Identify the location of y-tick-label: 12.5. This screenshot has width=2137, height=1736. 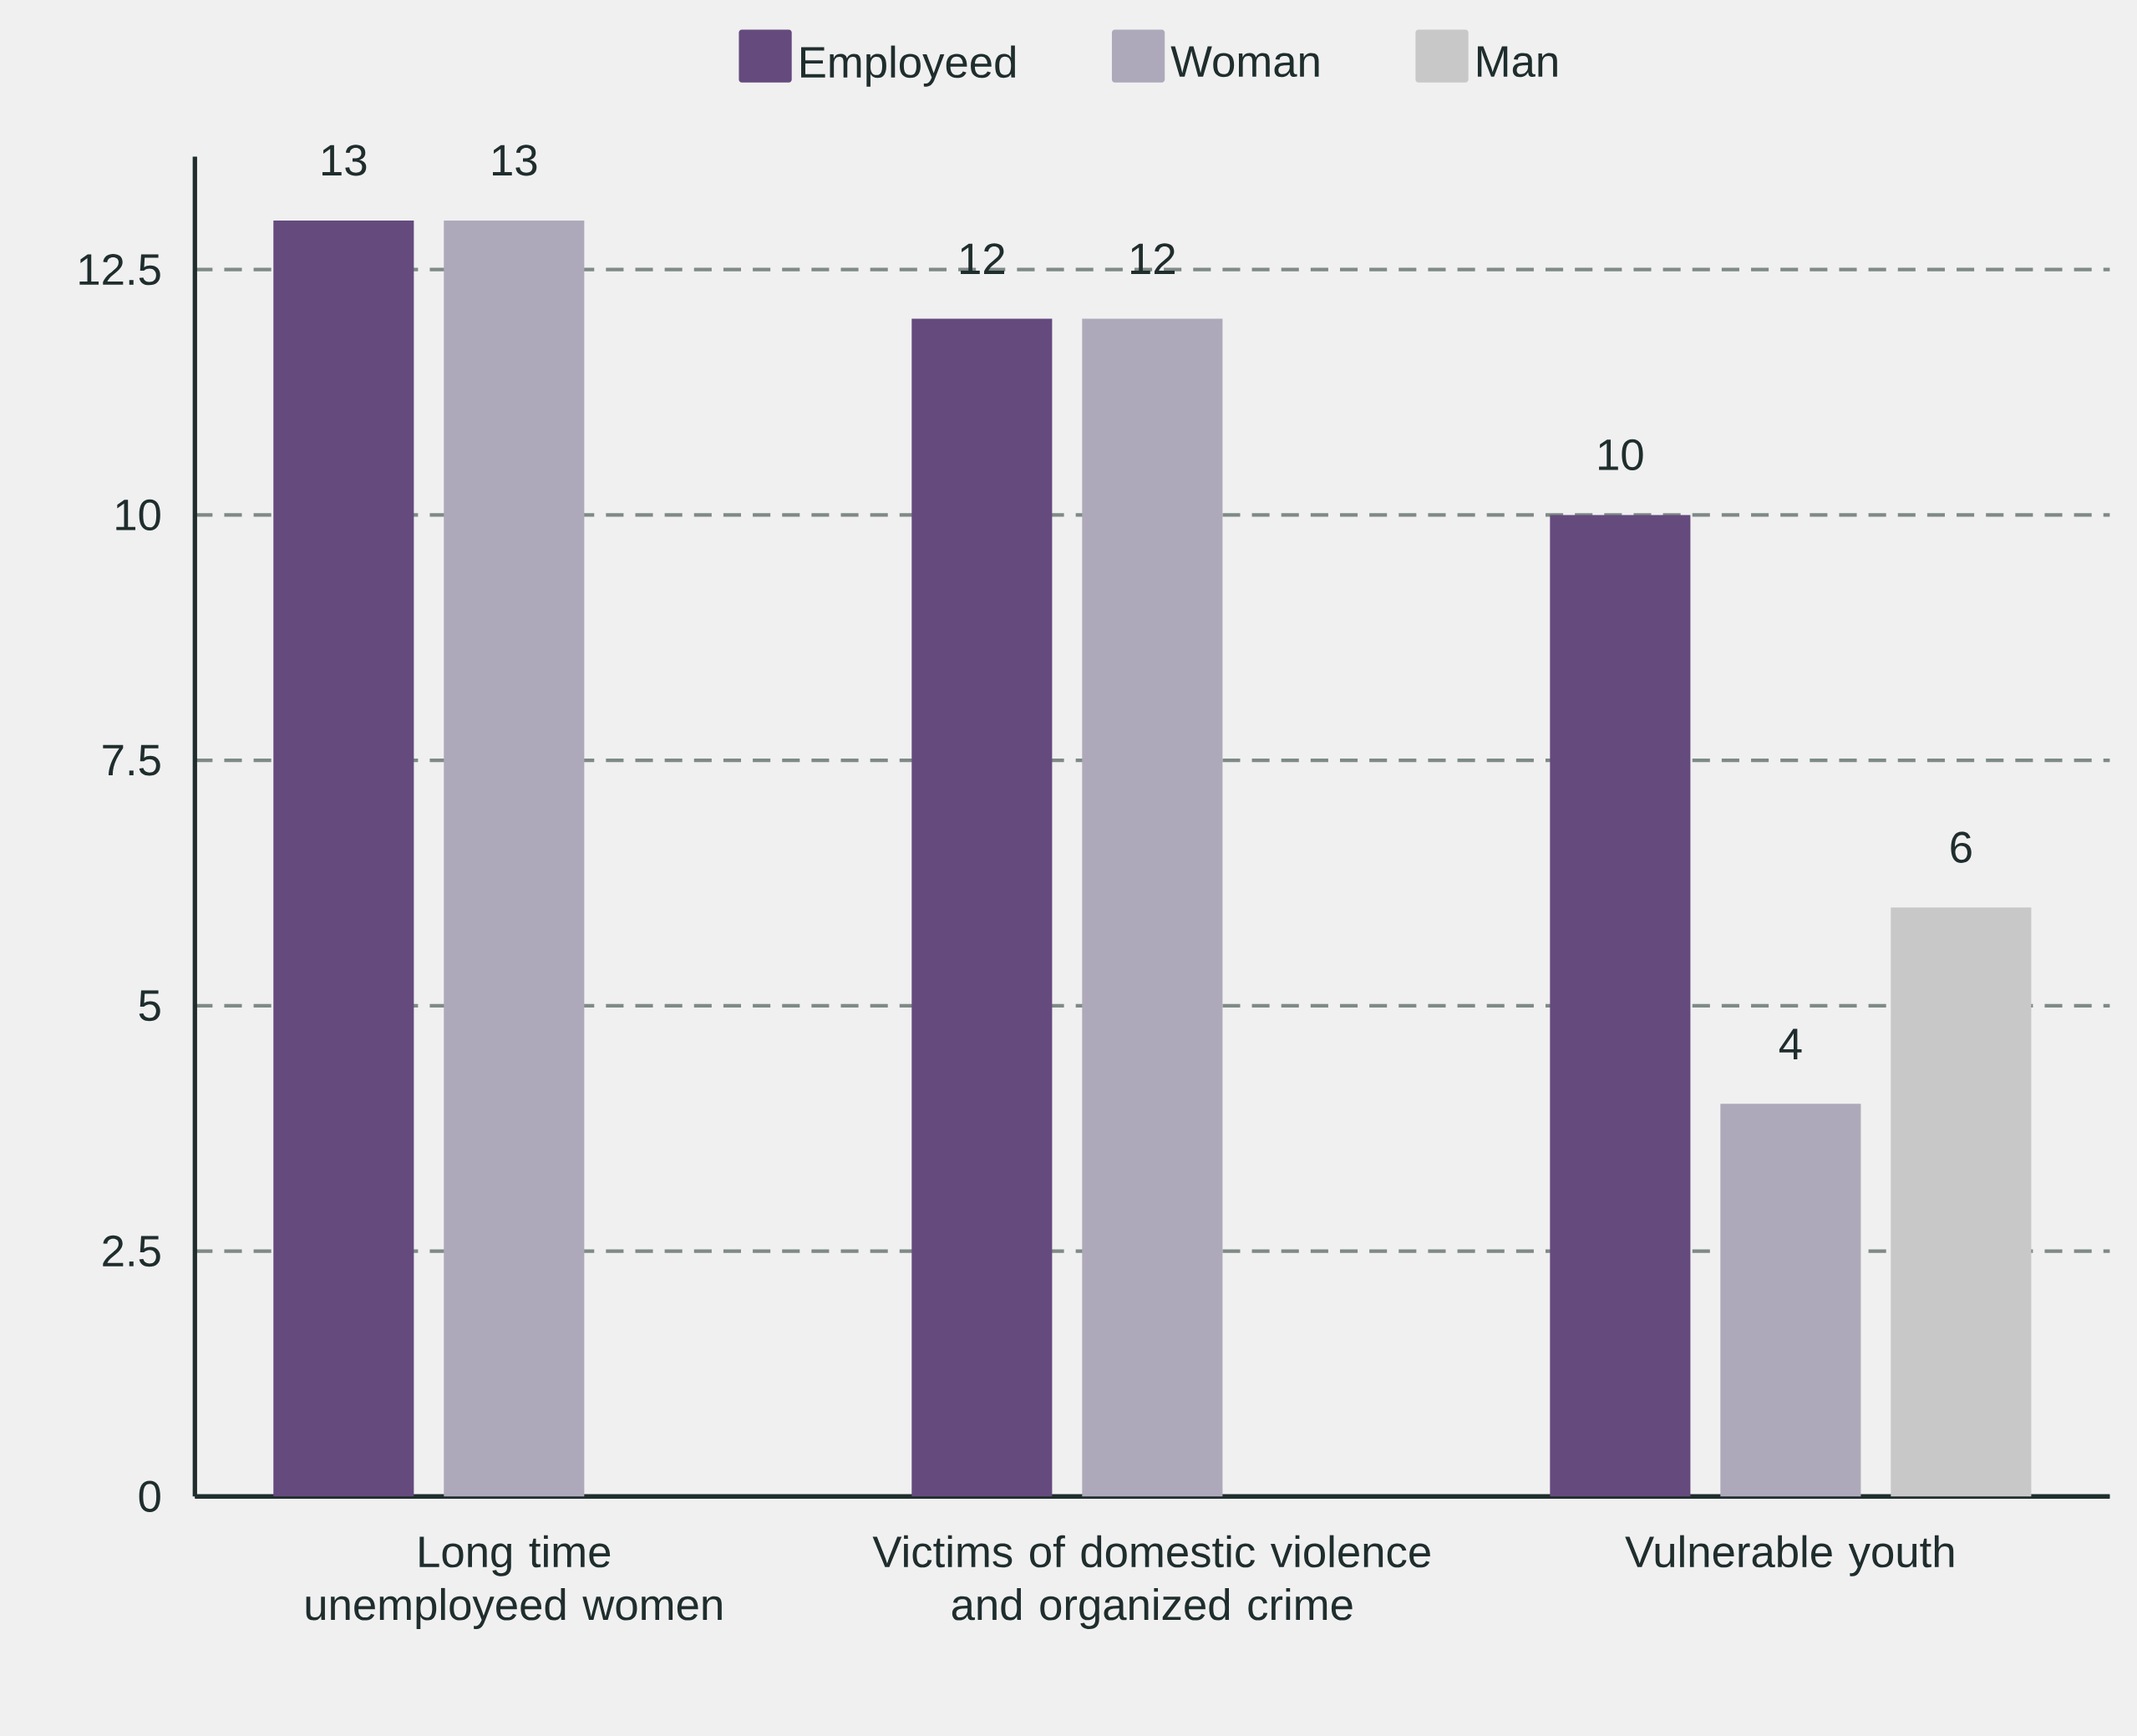
(120, 269).